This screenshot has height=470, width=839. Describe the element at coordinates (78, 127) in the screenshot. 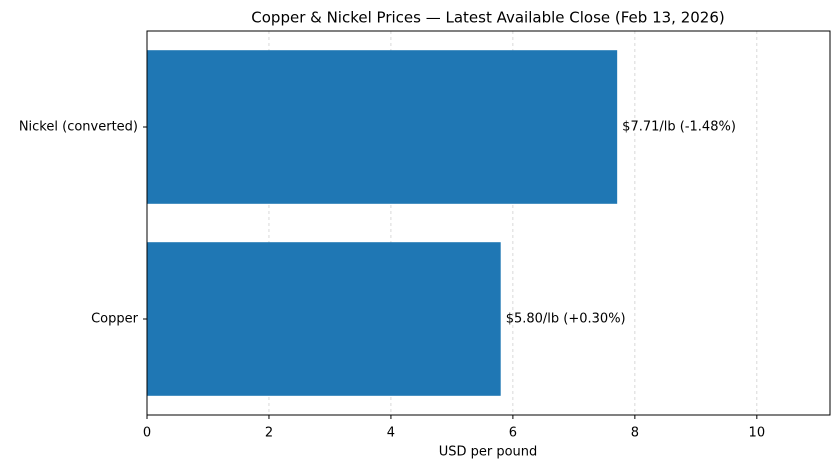

I see `y-tick-label: Nickel (converted)` at that location.